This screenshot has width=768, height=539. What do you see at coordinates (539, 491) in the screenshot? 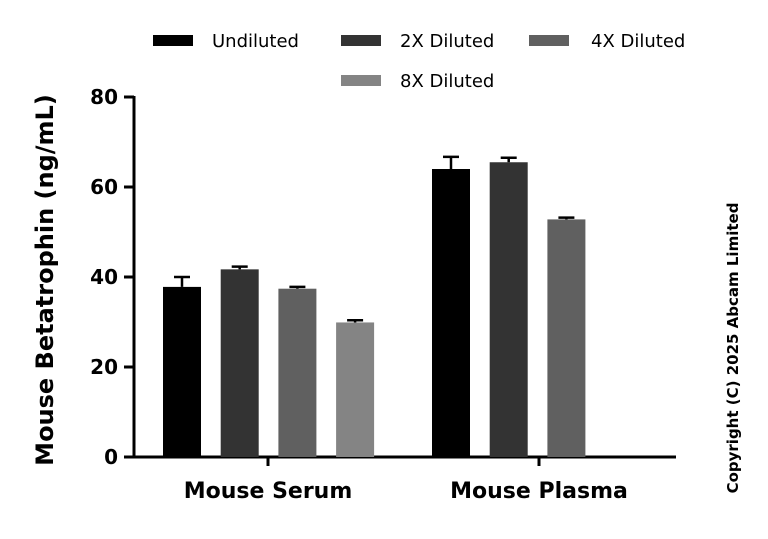
I see `x-tick-label: Mouse Plasma` at bounding box center [539, 491].